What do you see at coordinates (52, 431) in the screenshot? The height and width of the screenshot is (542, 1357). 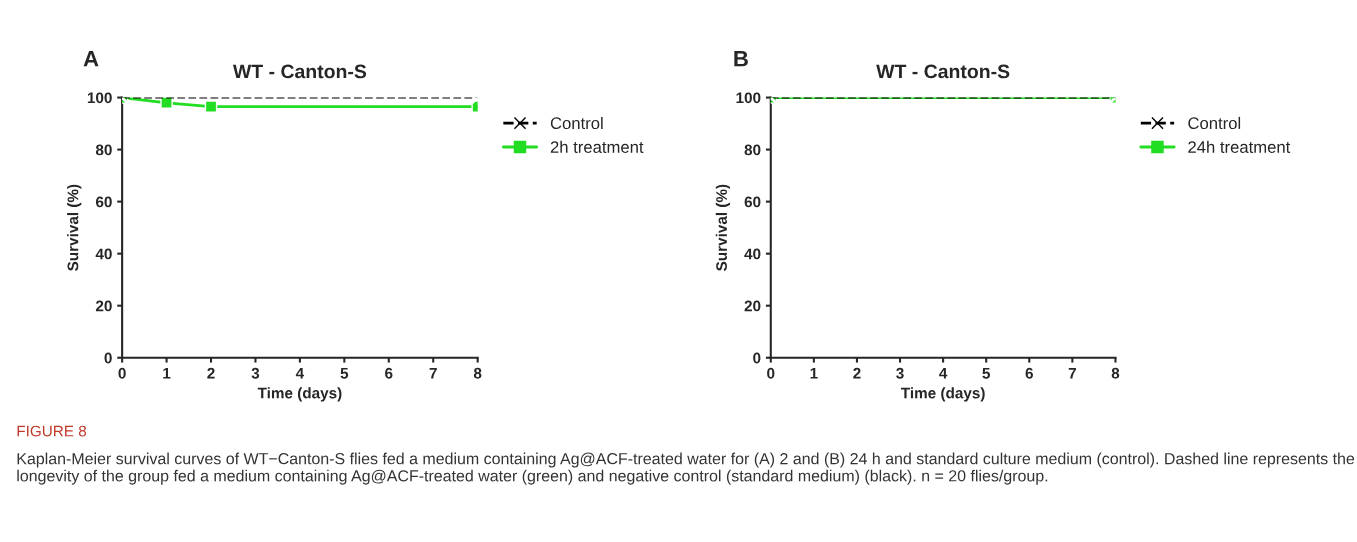 I see `caption: FIGURE 8` at bounding box center [52, 431].